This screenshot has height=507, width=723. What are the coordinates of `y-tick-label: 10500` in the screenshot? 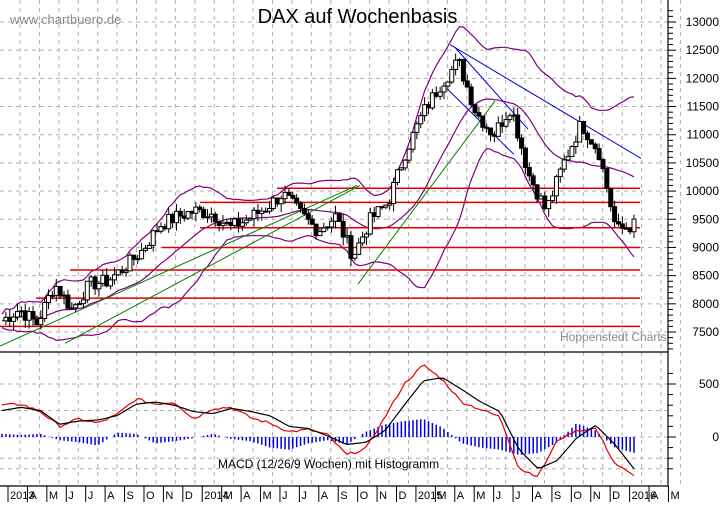 It's located at (703, 163).